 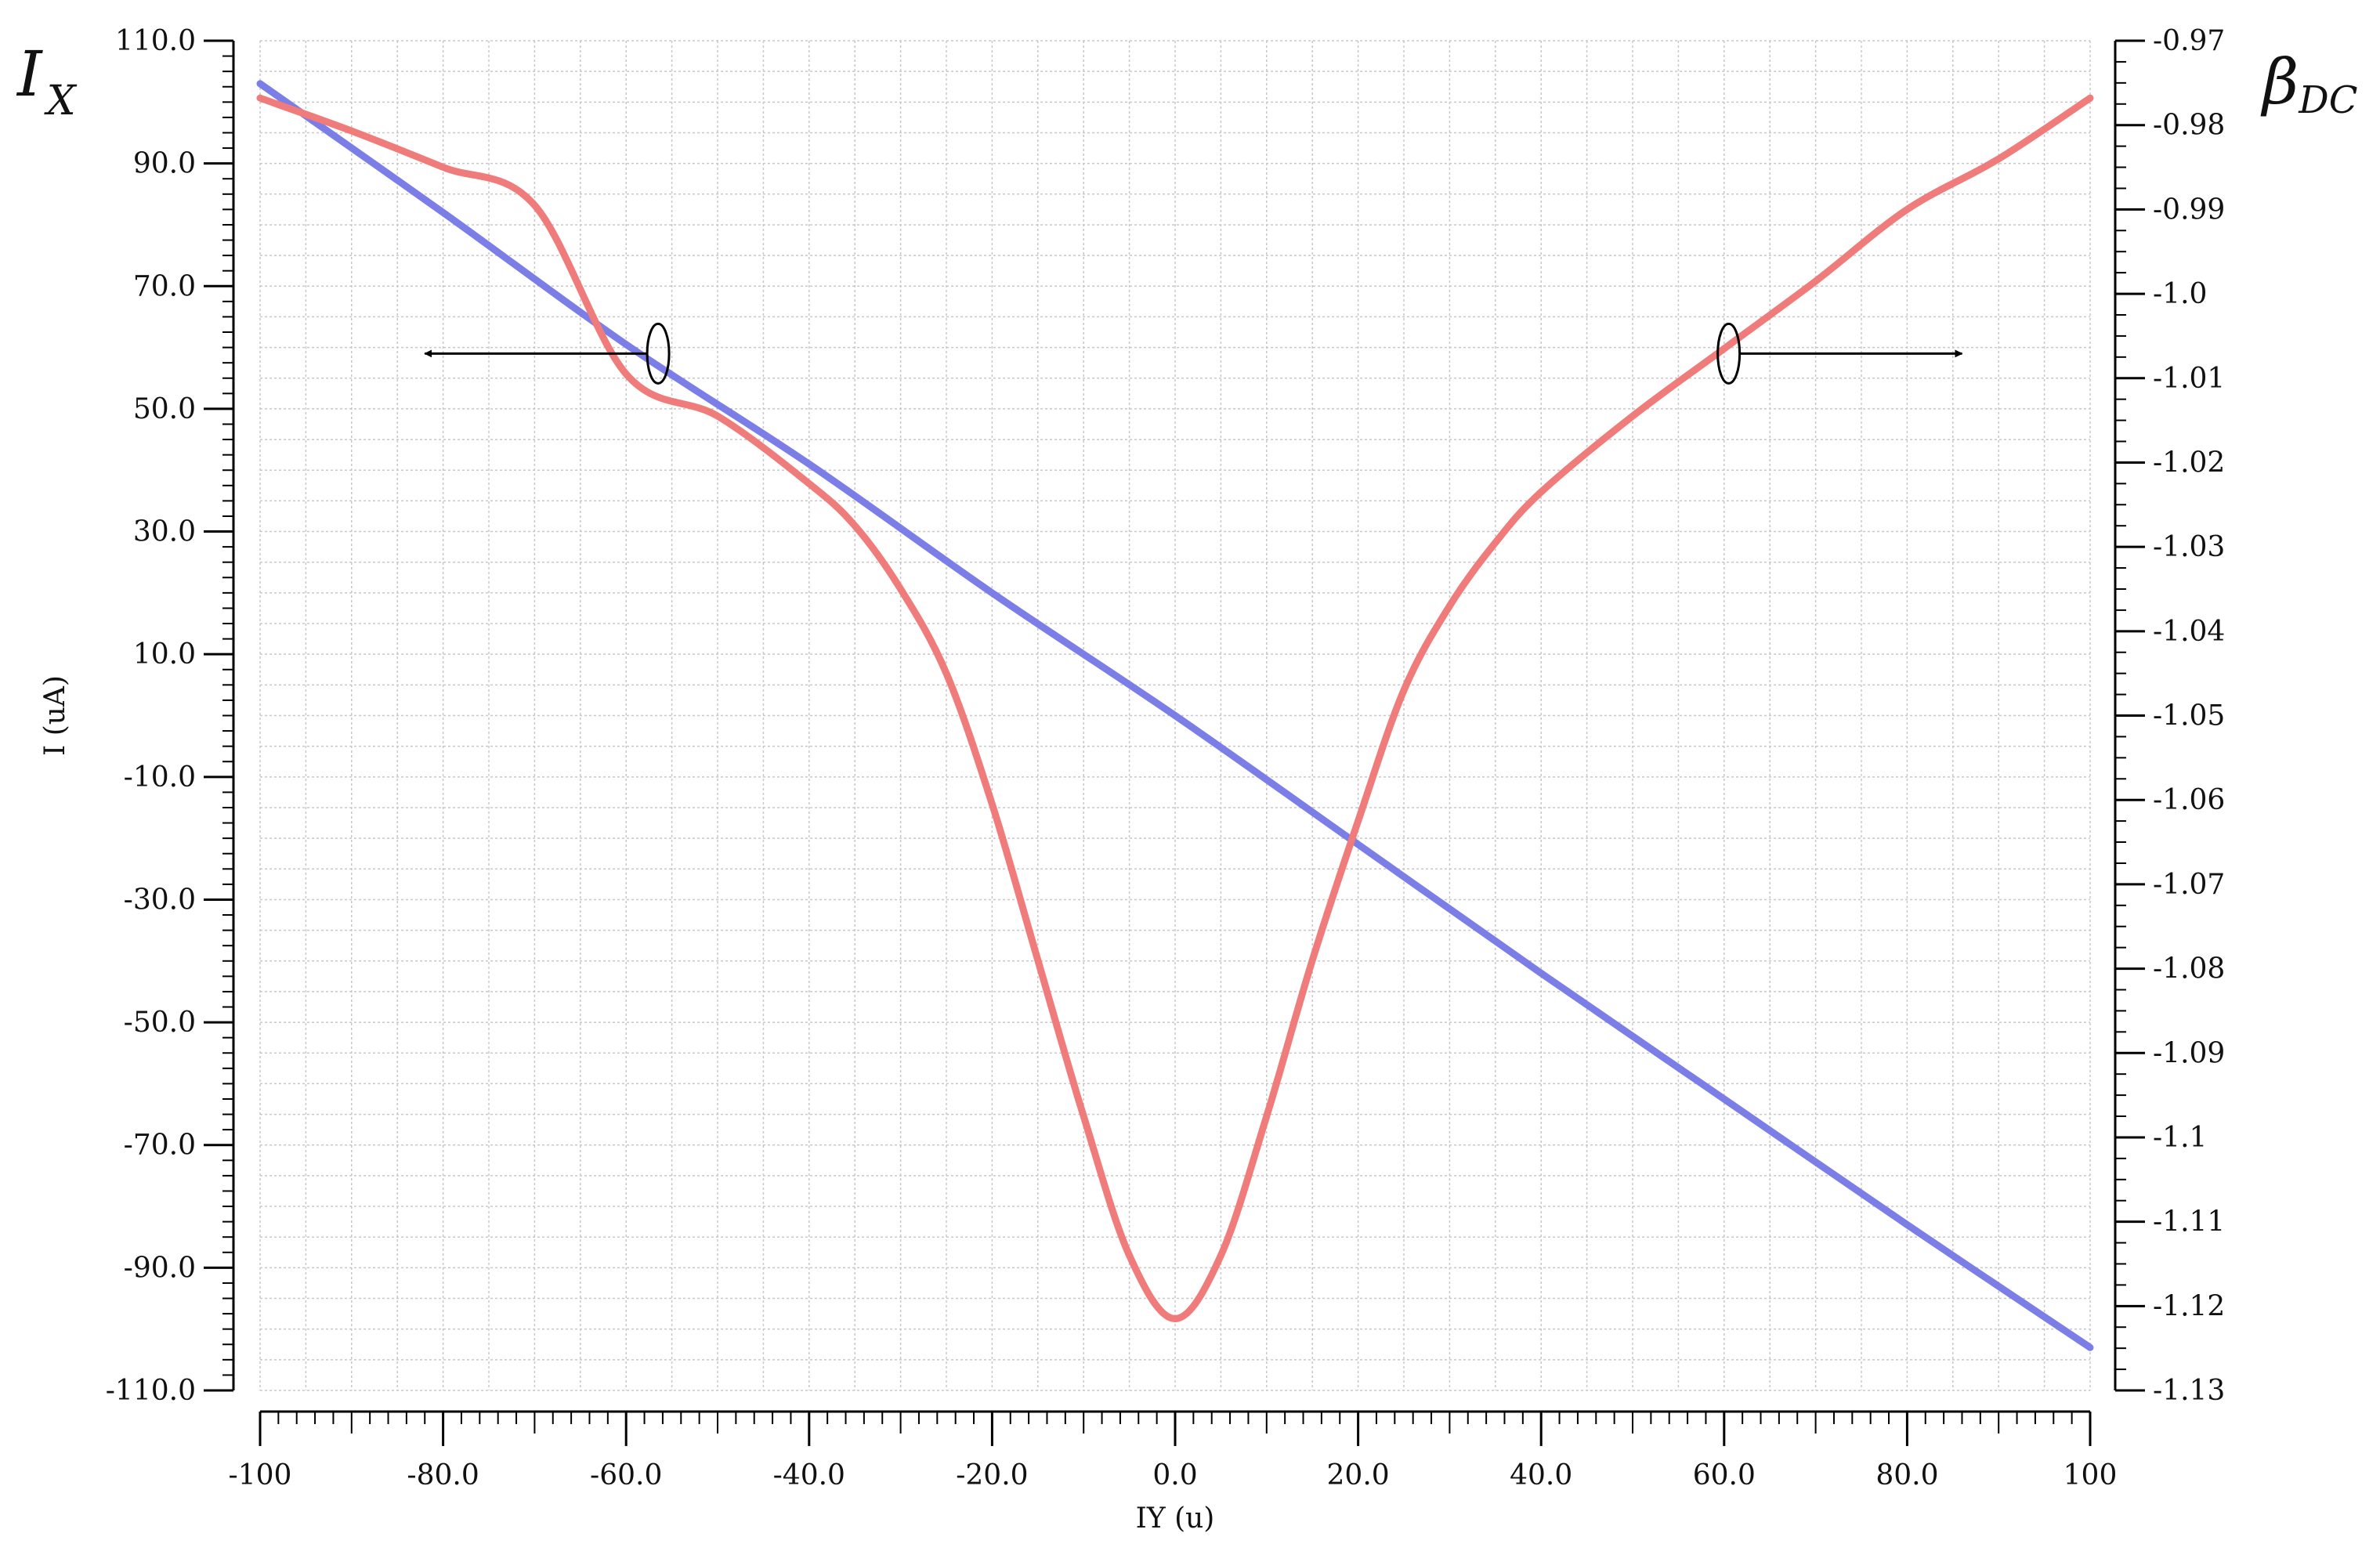 What do you see at coordinates (2308, 83) in the screenshot?
I see `right-axis-symbol: βDC` at bounding box center [2308, 83].